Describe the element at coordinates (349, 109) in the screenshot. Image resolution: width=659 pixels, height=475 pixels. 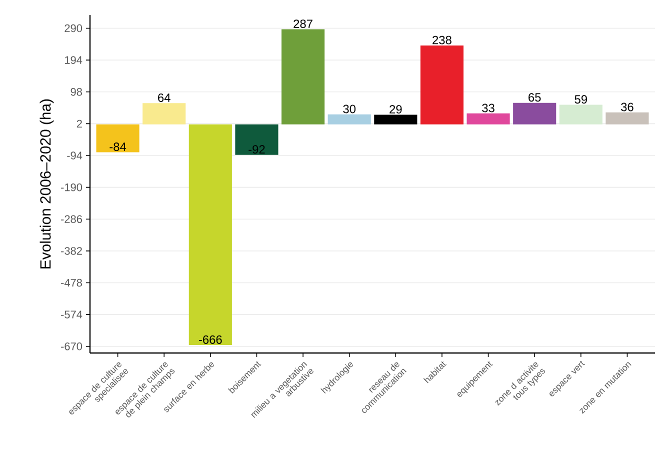
I see `data-label: 30` at that location.